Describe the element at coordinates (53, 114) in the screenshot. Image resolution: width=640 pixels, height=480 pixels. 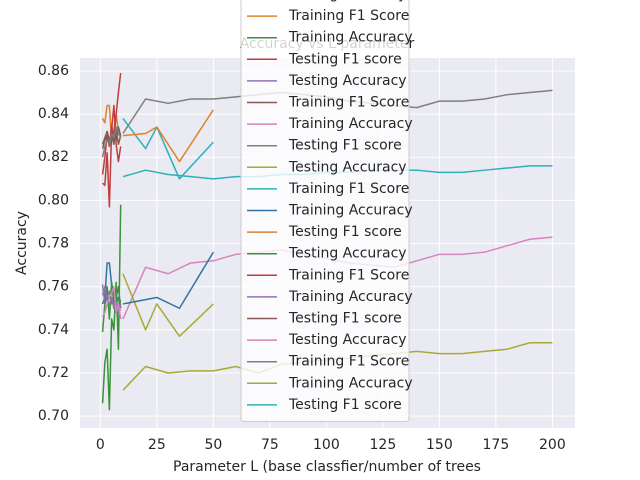
I see `y-tick-label: 0.84` at that location.